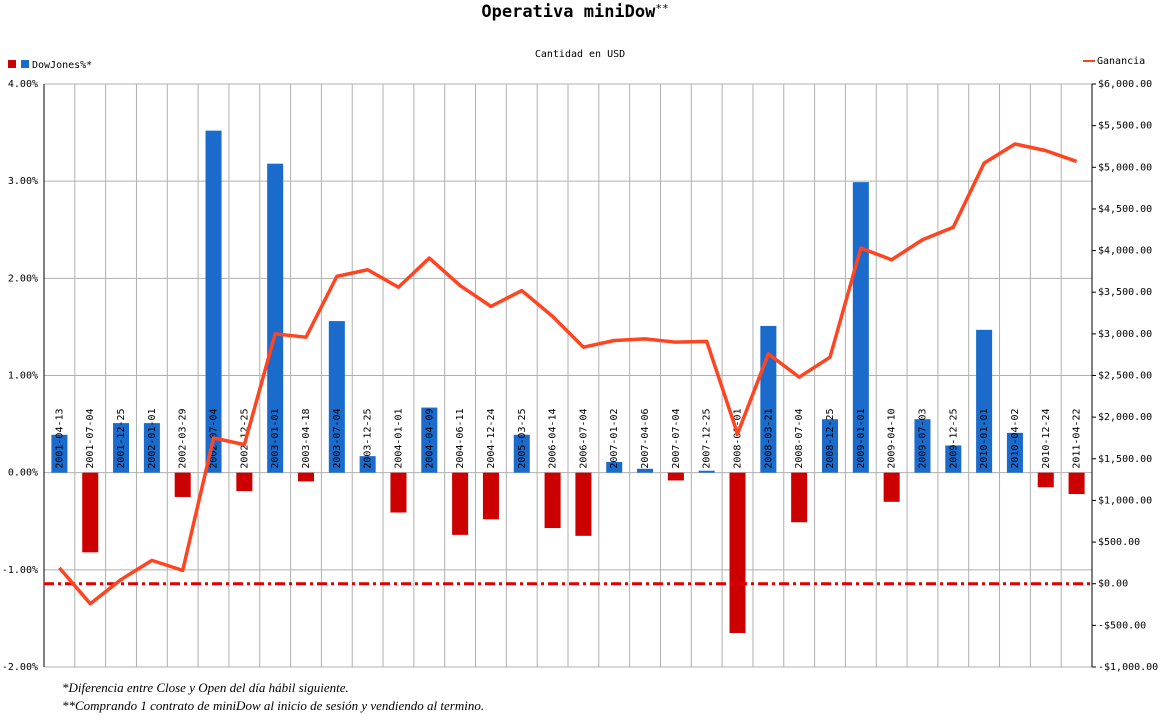 The height and width of the screenshot is (727, 1168). Describe the element at coordinates (984, 438) in the screenshot. I see `x-tick-label: 2010-01-01` at that location.